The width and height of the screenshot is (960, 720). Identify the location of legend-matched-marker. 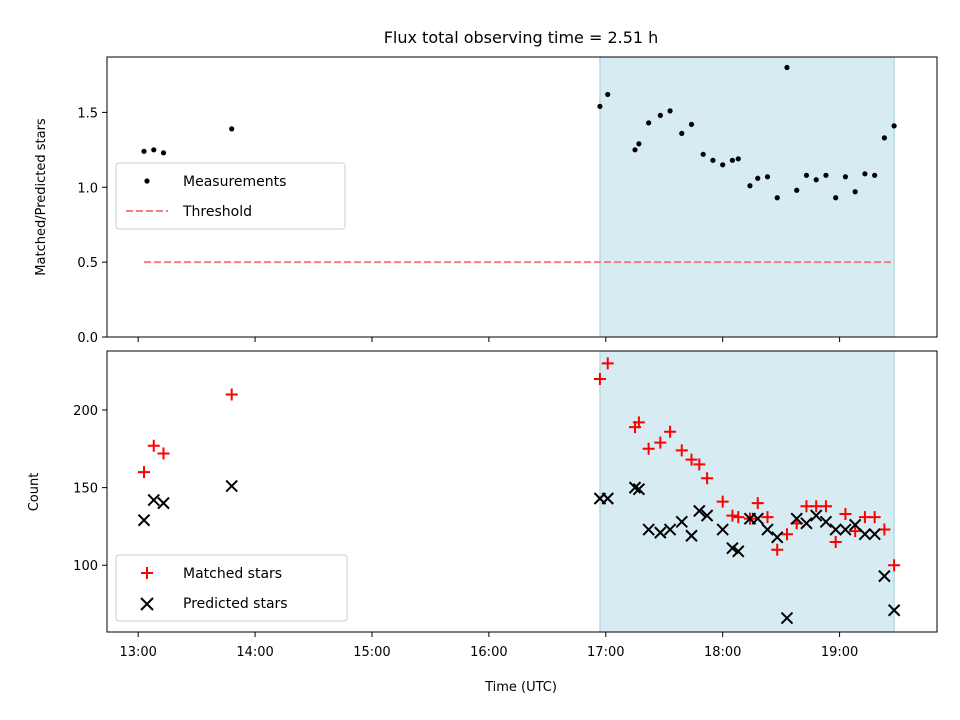
(147, 573).